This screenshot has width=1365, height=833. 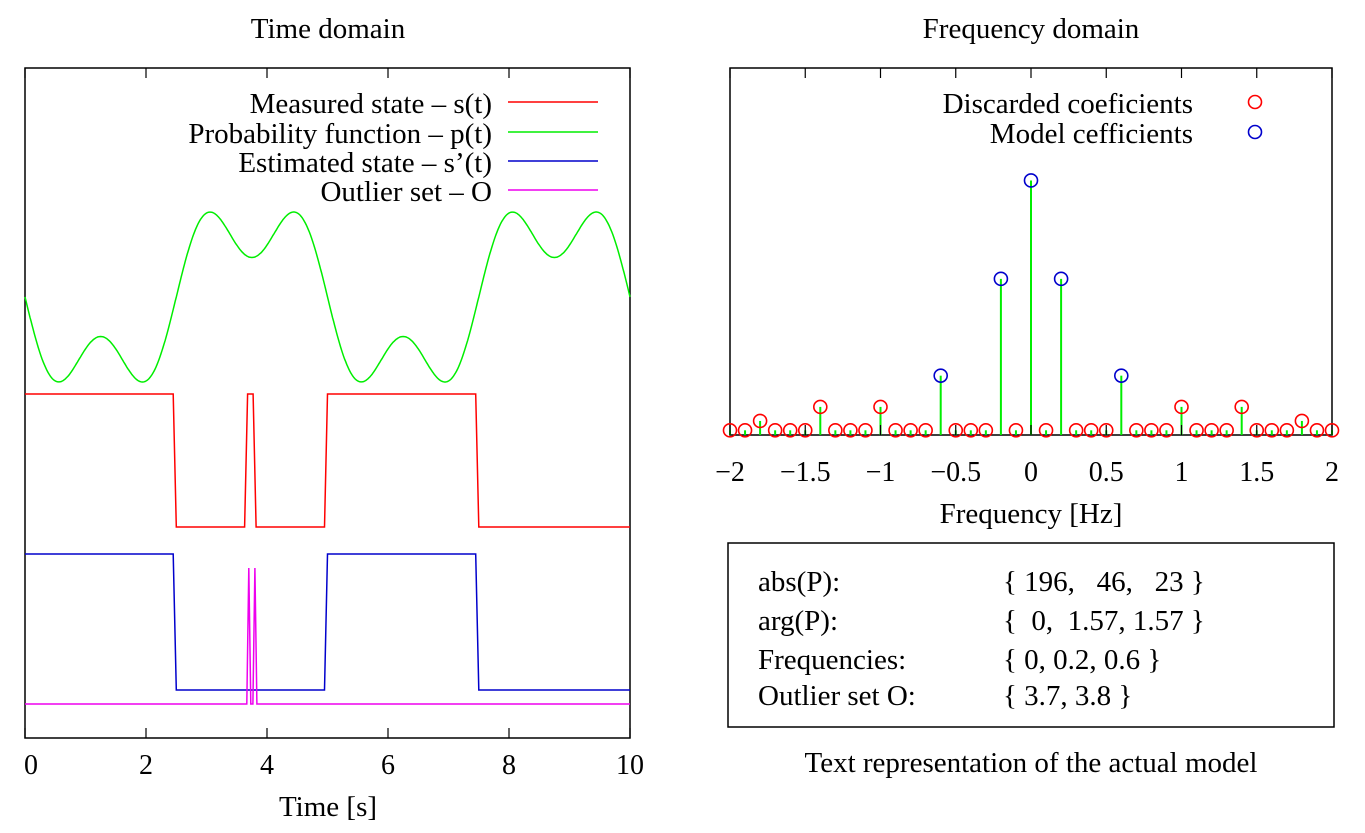 I want to click on model-text-frame, so click(x=1031, y=635).